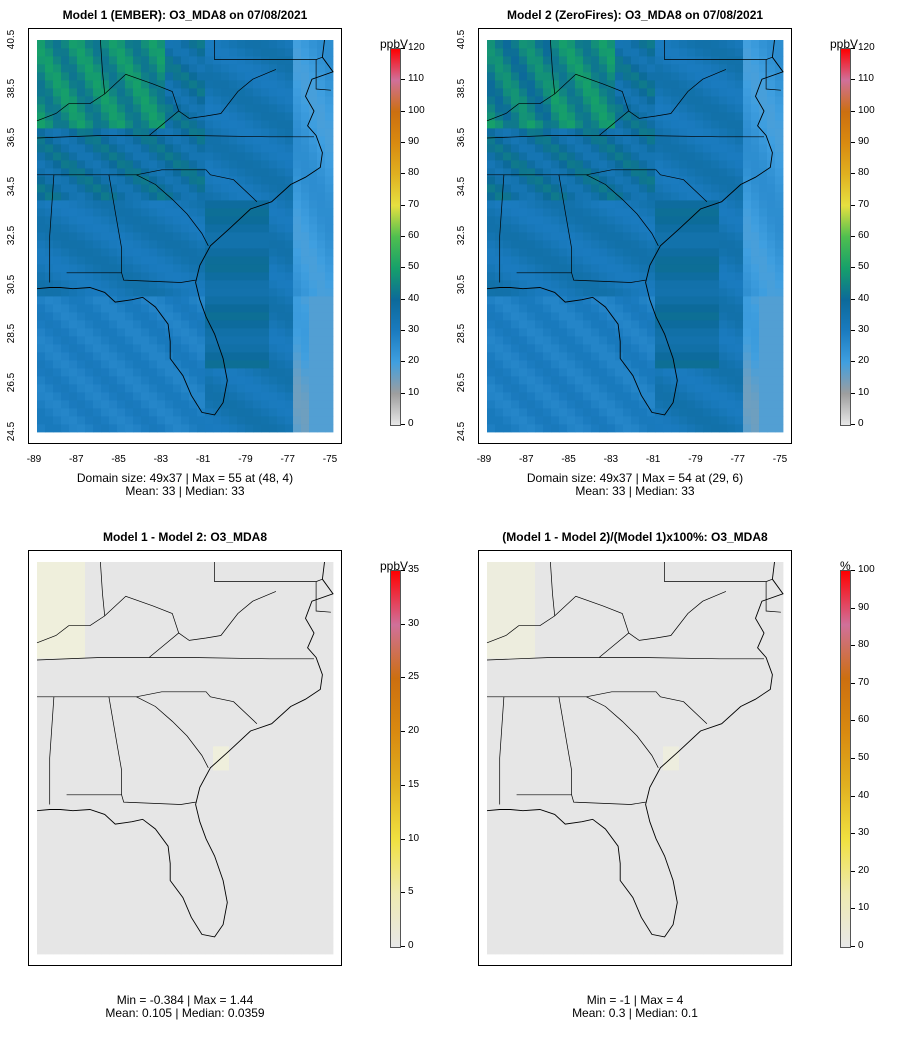 This screenshot has width=900, height=1045. Describe the element at coordinates (203, 459) in the screenshot. I see `x-tick-label: -81` at that location.